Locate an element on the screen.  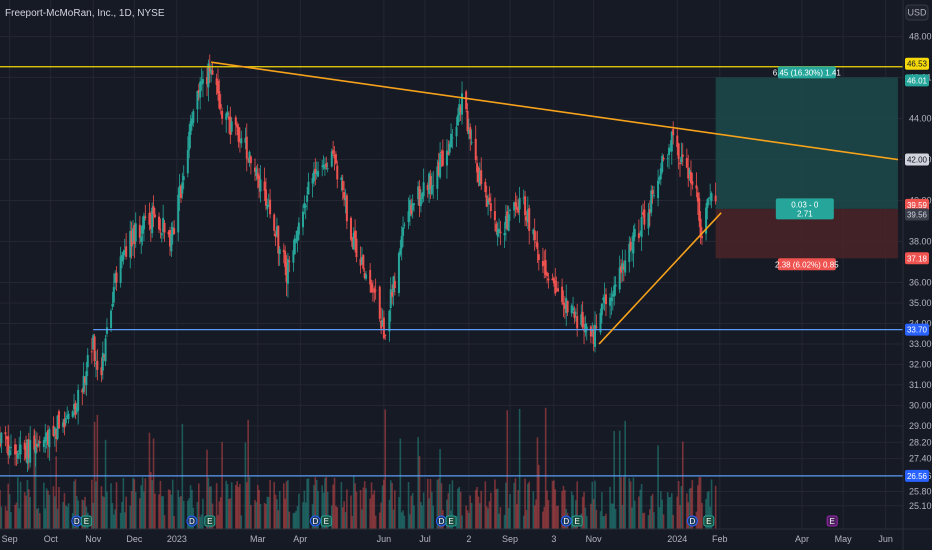
x-tick-label: Oct is located at coordinates (51, 539).